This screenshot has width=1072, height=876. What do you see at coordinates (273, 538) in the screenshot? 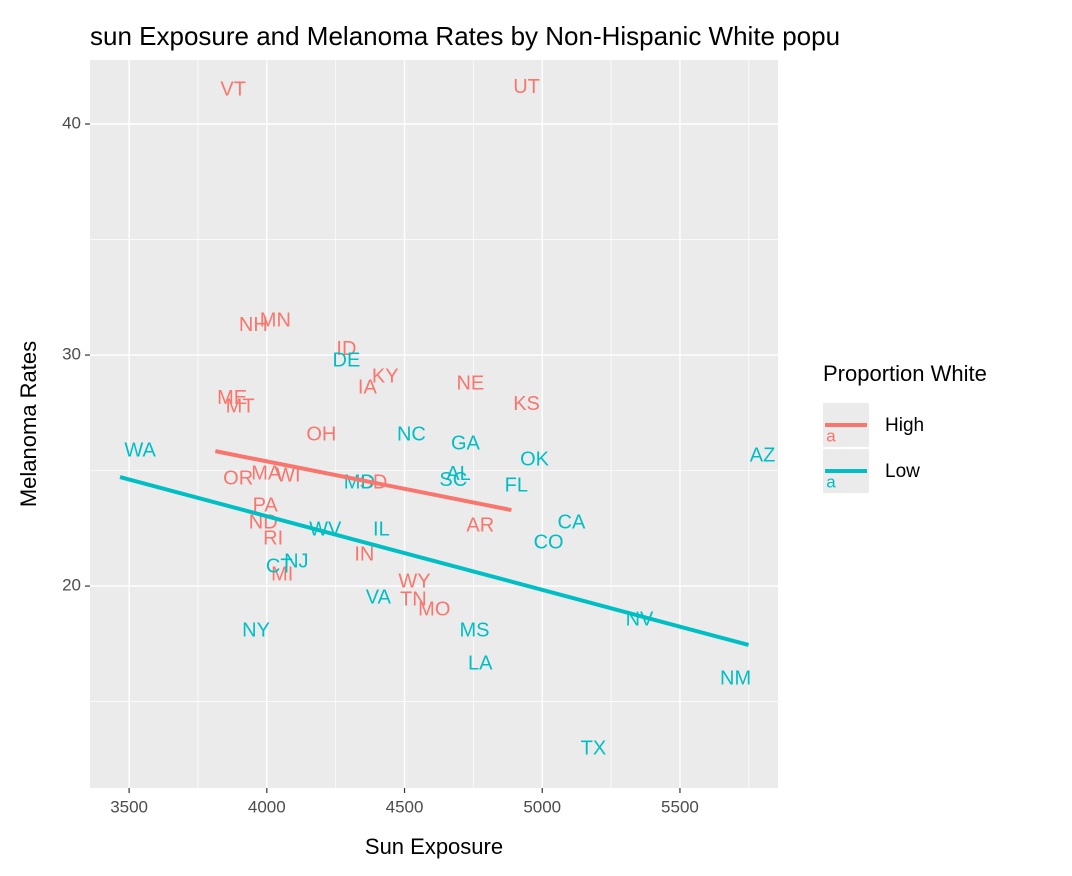
I see `point-label: RI` at bounding box center [273, 538].